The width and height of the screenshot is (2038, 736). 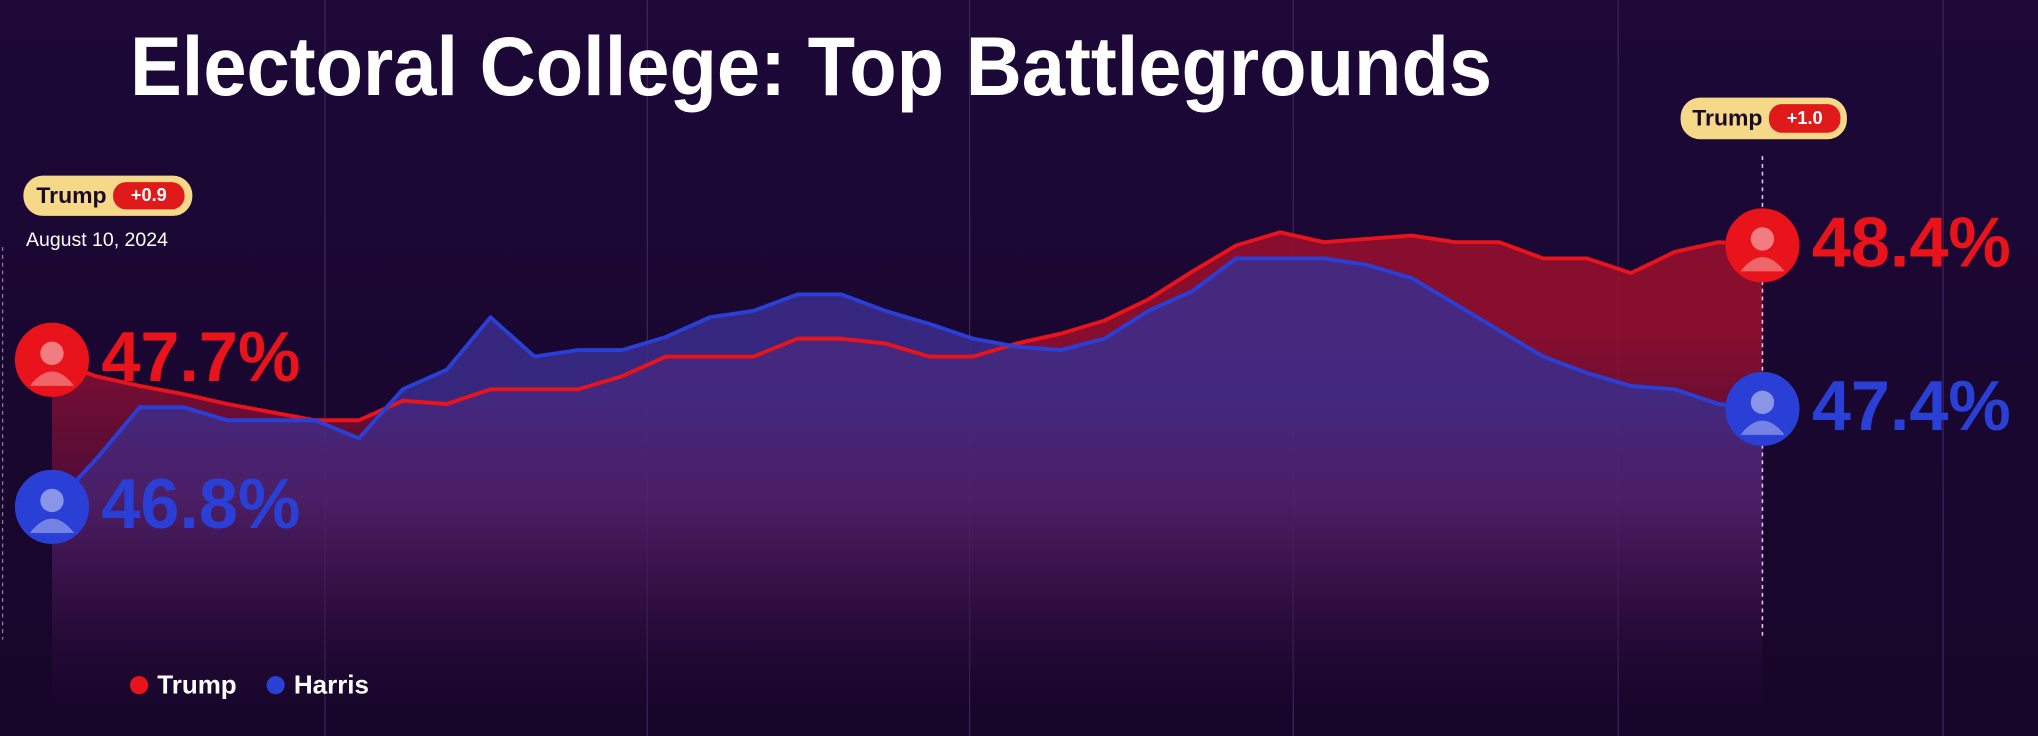 What do you see at coordinates (200, 503) in the screenshot?
I see `value-label: 46.8%` at bounding box center [200, 503].